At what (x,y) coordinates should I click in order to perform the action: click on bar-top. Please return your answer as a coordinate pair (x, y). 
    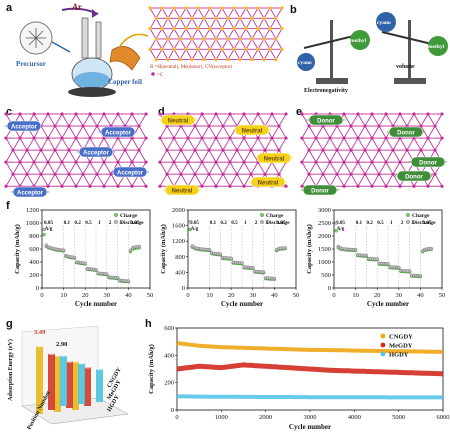
    Looking at the image, I should click on (63, 355).